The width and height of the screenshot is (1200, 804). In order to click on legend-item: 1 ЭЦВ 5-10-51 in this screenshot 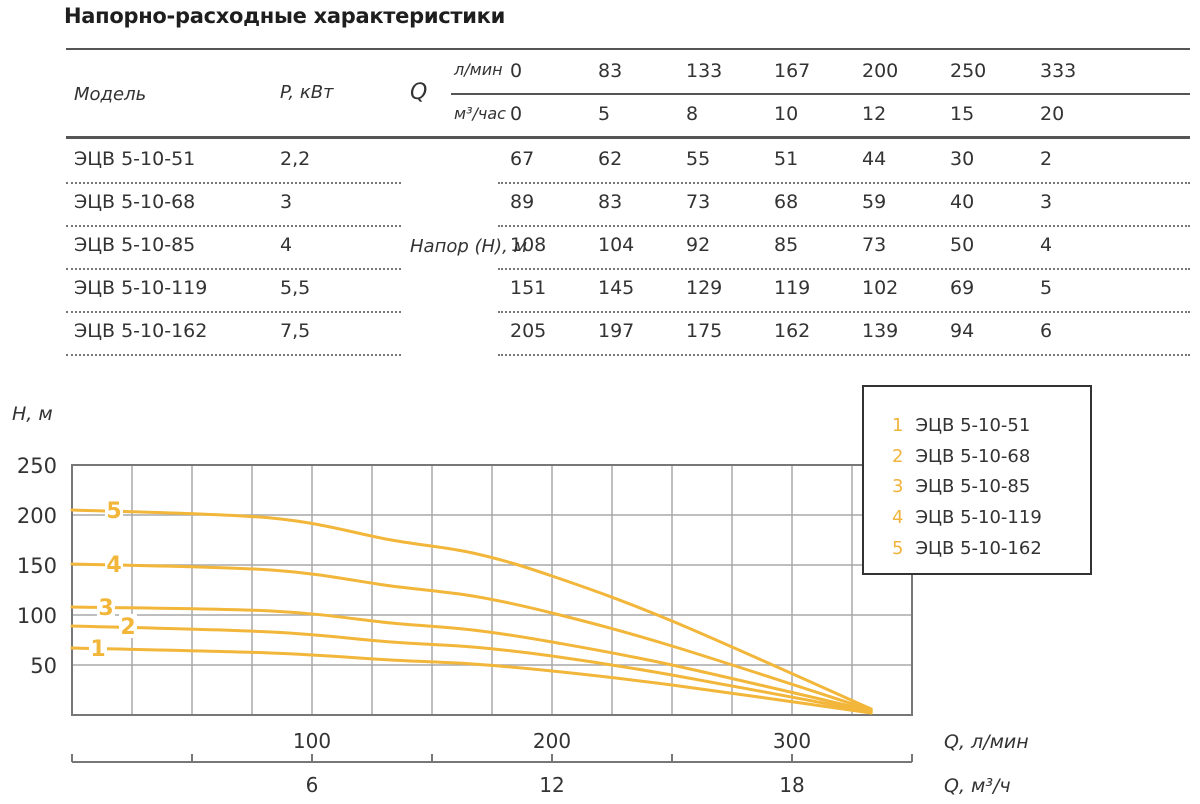, I will do `click(961, 425)`.